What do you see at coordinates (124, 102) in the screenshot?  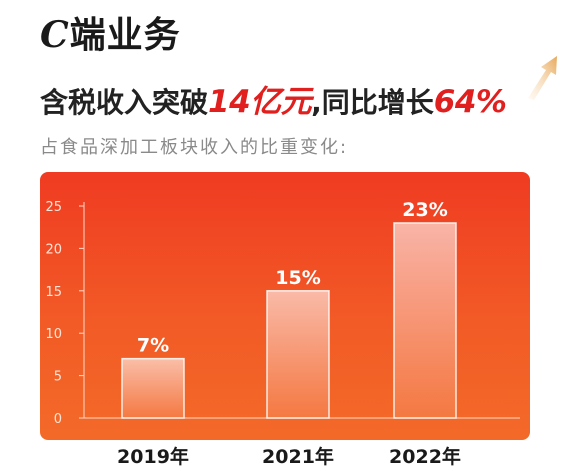 I see `headline-pre: 含税收入突破` at bounding box center [124, 102].